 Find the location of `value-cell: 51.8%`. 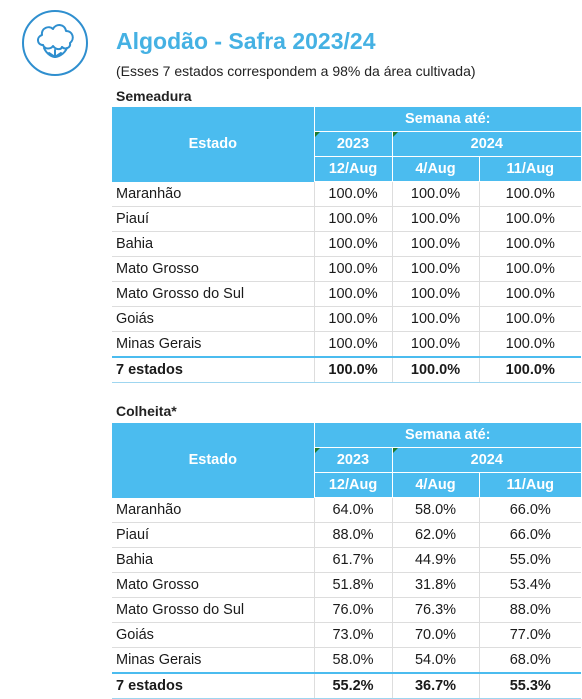

value-cell: 51.8% is located at coordinates (352, 585).